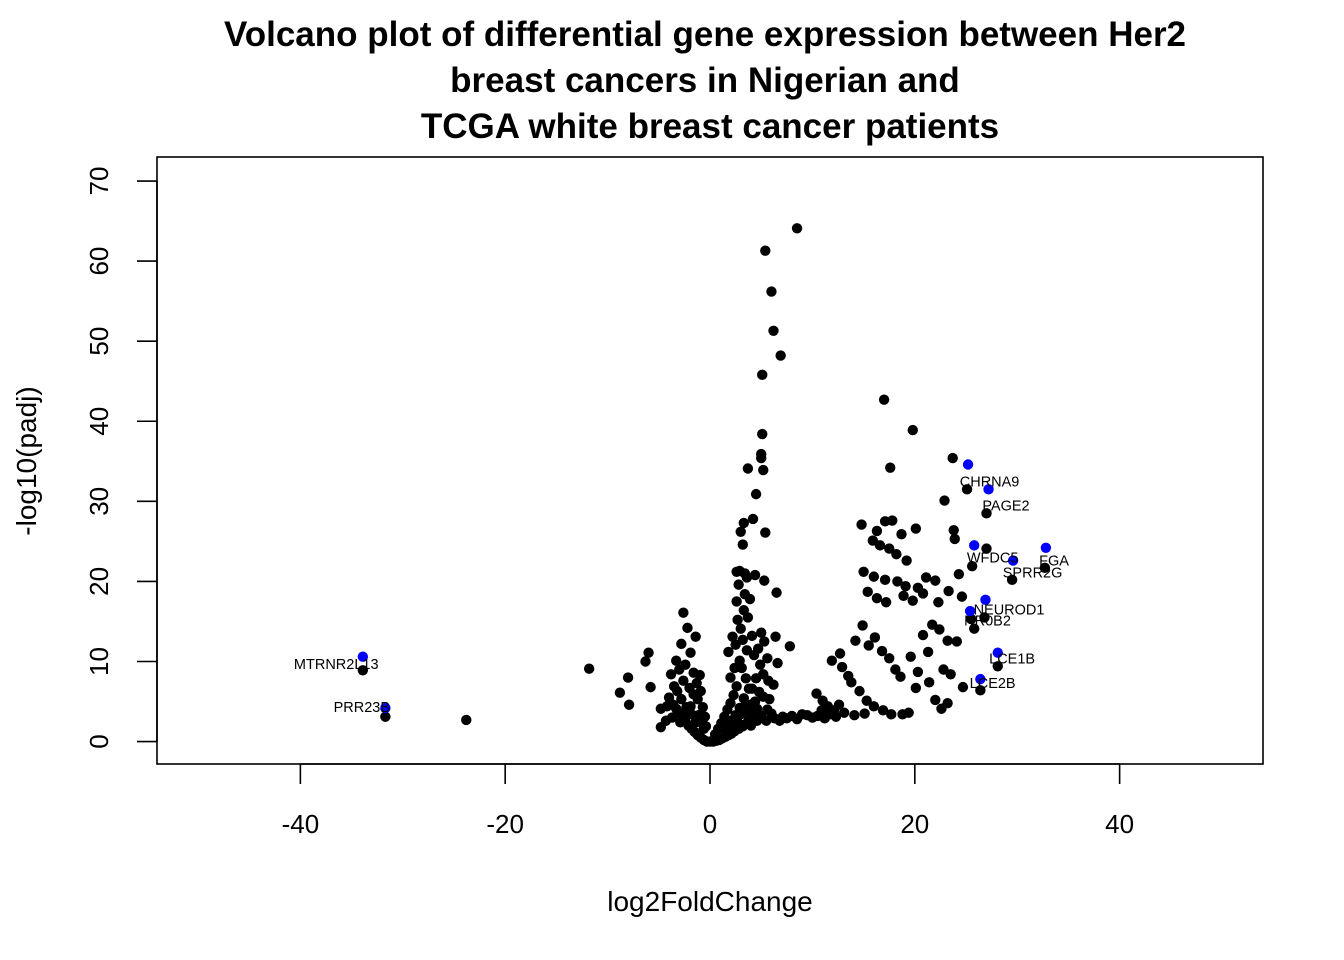 This screenshot has height=960, width=1344. What do you see at coordinates (993, 684) in the screenshot?
I see `gene-label: LCE2B` at bounding box center [993, 684].